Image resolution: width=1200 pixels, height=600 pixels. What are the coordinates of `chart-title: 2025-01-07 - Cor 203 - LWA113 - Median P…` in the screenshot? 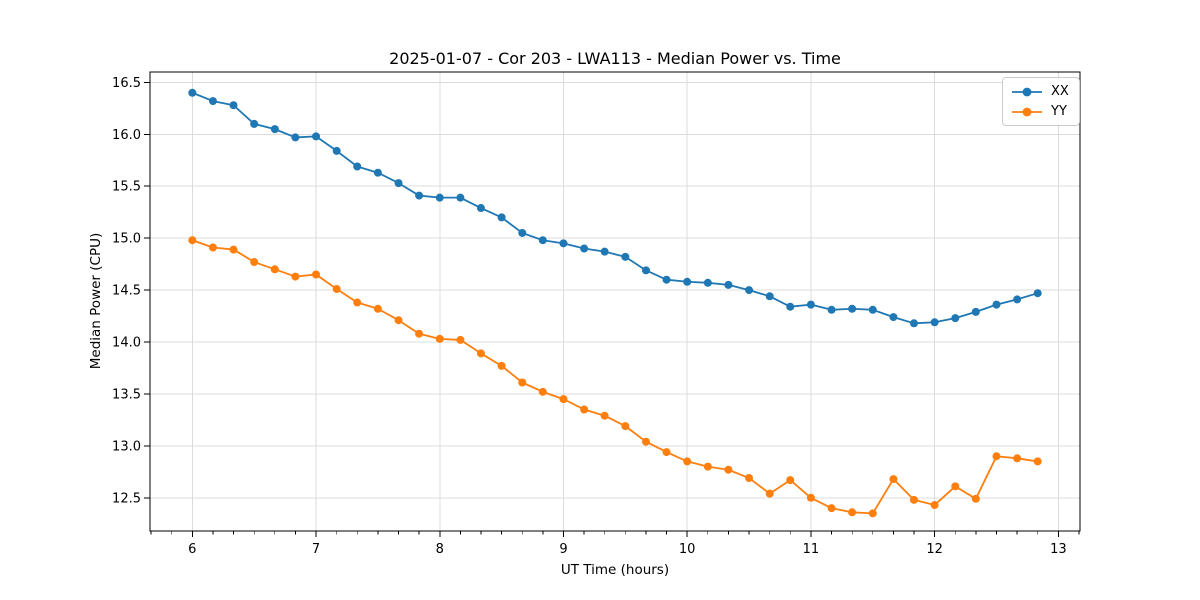 It's located at (615, 58).